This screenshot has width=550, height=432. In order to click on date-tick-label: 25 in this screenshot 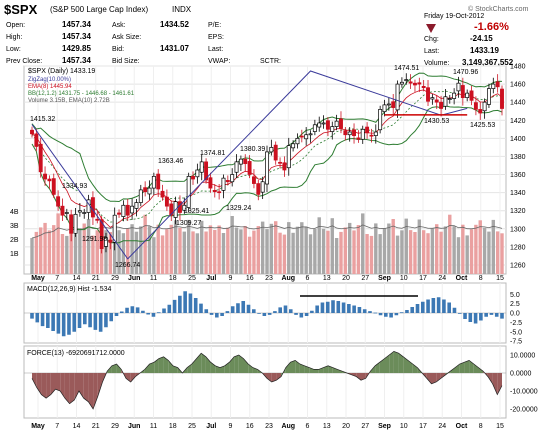, I will do `click(192, 426)`.